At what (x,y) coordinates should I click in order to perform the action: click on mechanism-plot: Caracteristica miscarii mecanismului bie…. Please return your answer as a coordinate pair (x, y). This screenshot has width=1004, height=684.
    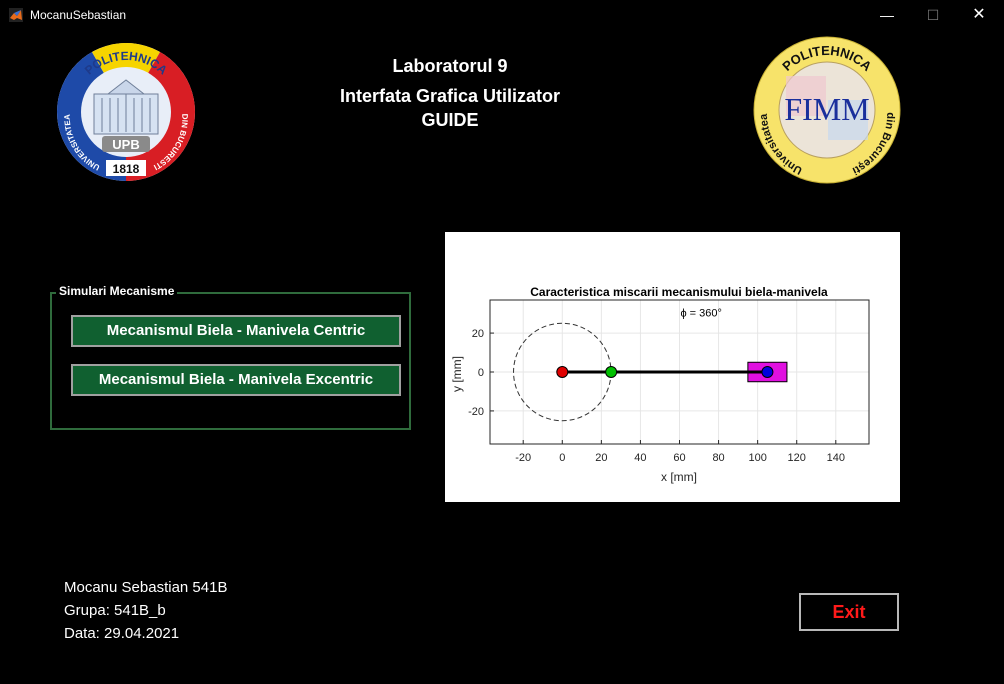
    Looking at the image, I should click on (660, 384).